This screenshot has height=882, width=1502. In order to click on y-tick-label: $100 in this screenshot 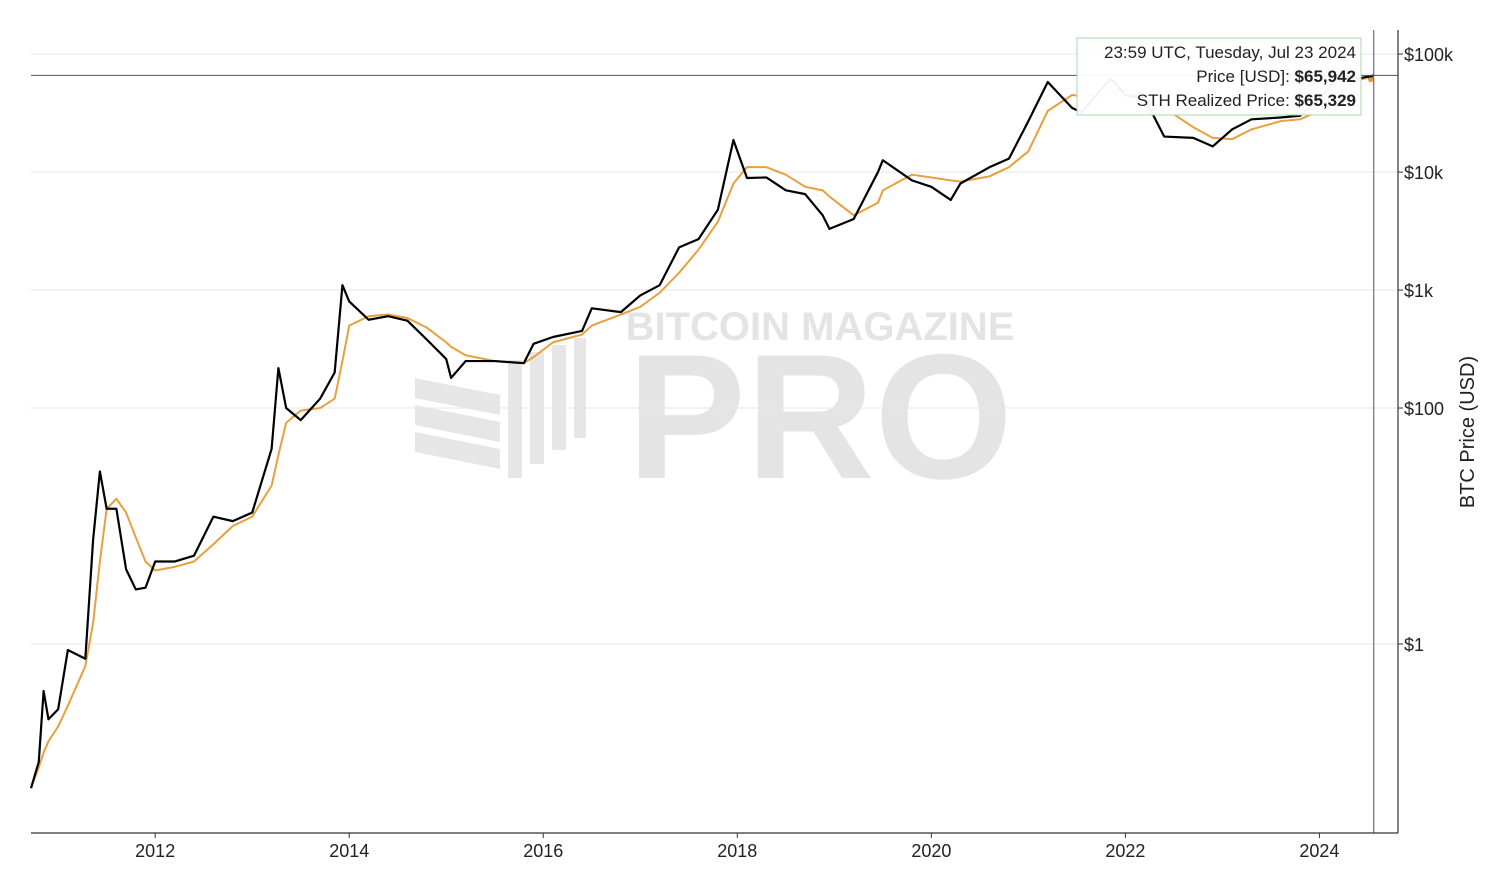, I will do `click(1424, 409)`.